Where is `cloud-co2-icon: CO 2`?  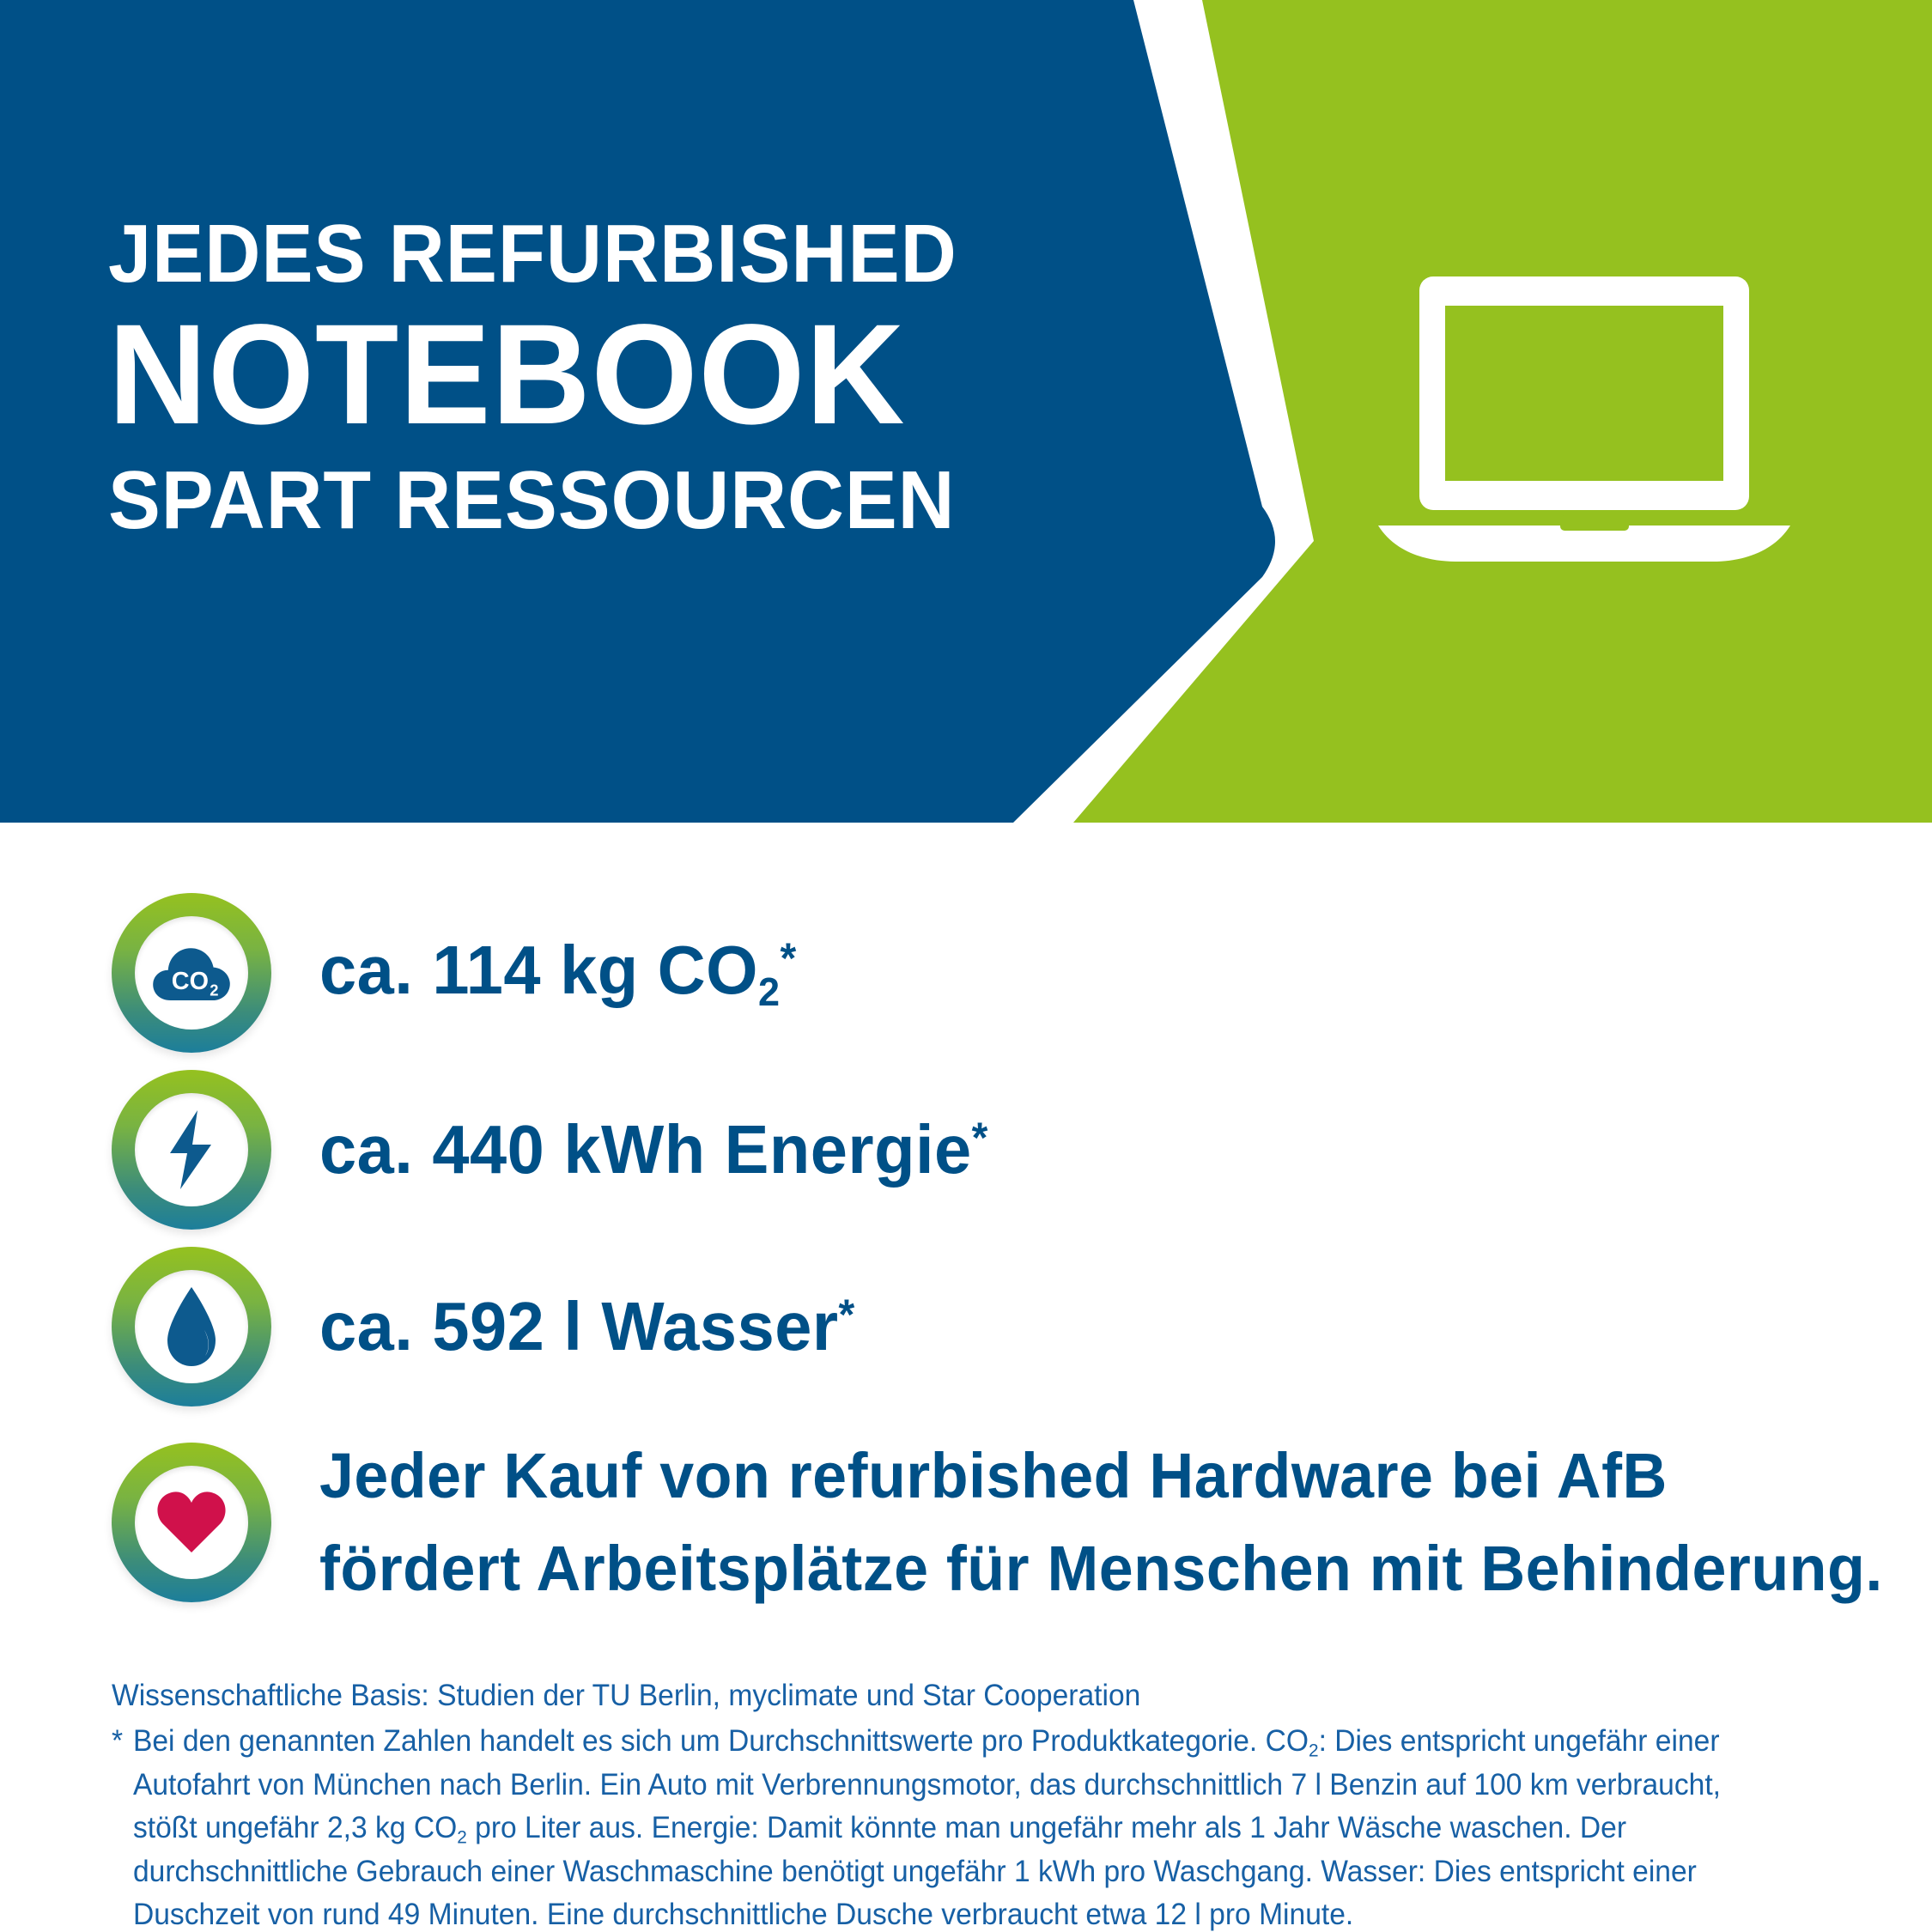 cloud-co2-icon: CO 2 is located at coordinates (191, 974).